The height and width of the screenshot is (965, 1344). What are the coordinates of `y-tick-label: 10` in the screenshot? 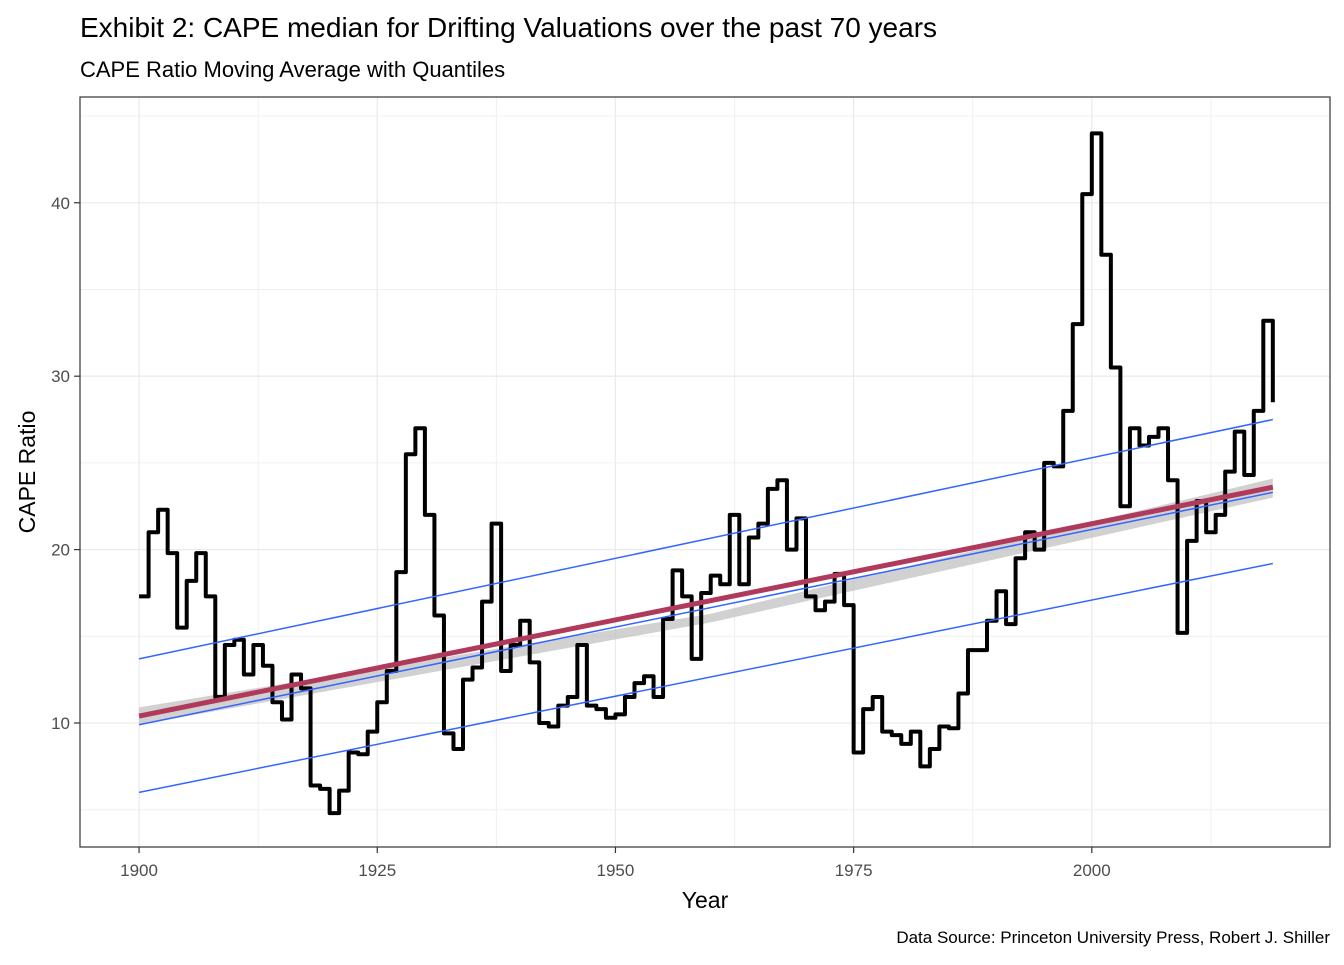 It's located at (60, 723).